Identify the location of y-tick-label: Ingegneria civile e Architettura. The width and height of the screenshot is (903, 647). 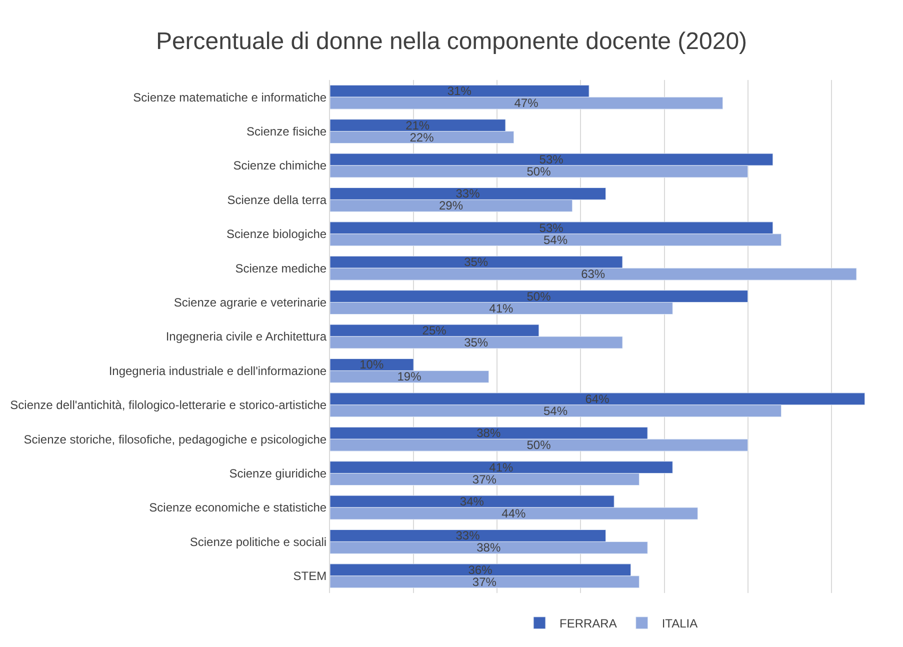
(246, 337).